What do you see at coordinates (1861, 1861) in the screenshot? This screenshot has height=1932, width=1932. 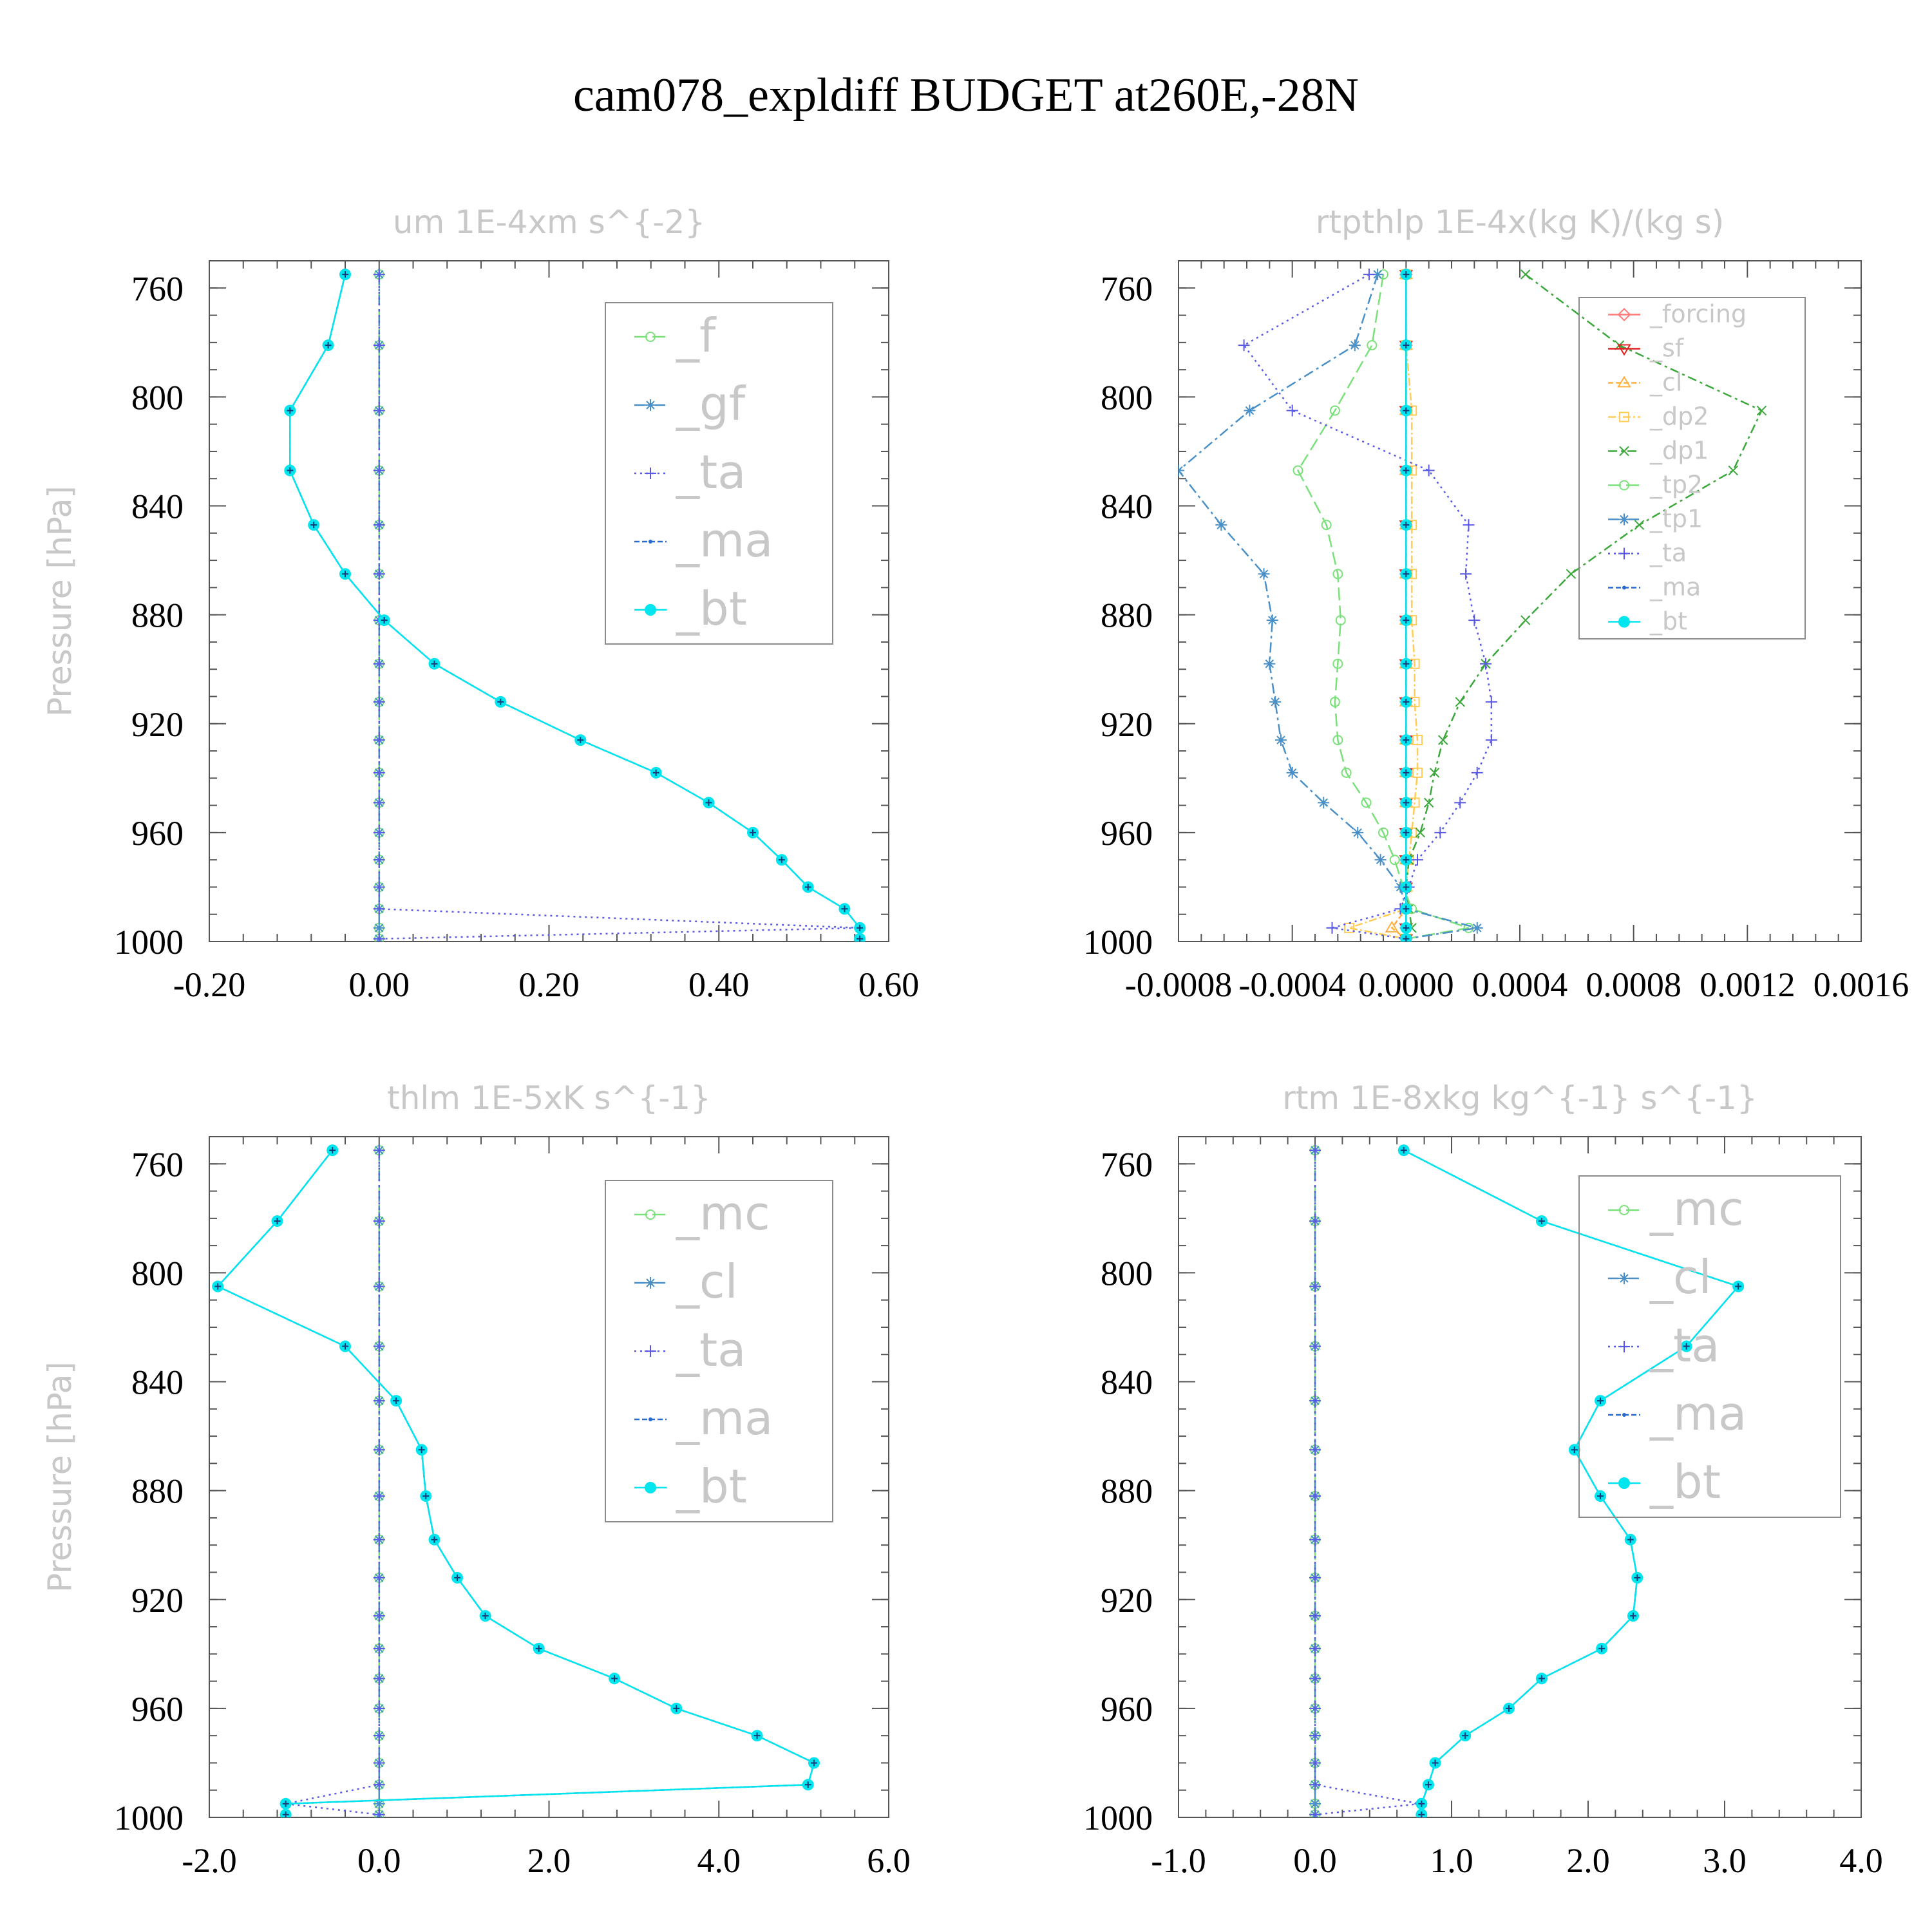 I see `x-tick-label: 4.0` at bounding box center [1861, 1861].